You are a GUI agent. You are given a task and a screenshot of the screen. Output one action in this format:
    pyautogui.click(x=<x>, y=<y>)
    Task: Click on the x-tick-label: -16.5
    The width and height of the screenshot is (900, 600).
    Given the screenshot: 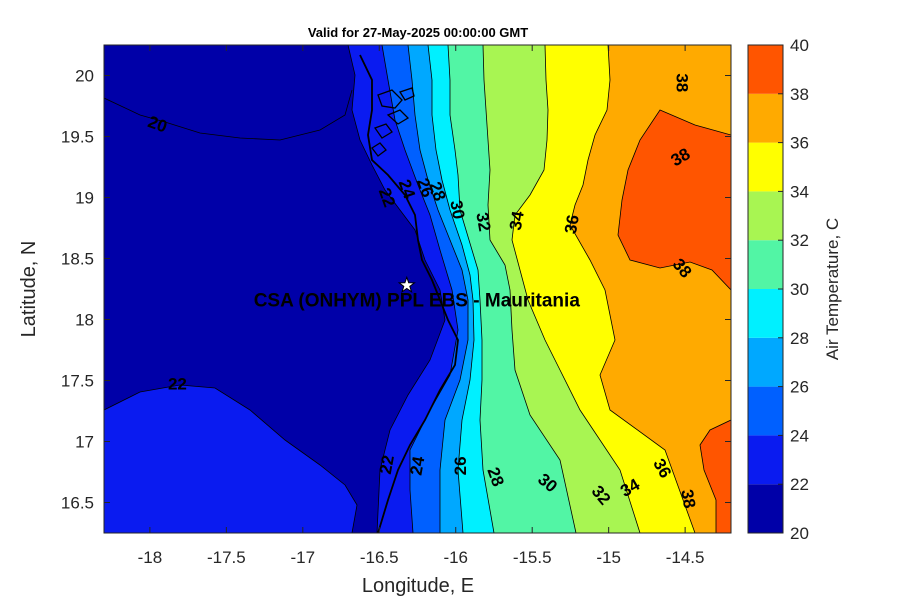 What is the action you would take?
    pyautogui.click(x=379, y=557)
    